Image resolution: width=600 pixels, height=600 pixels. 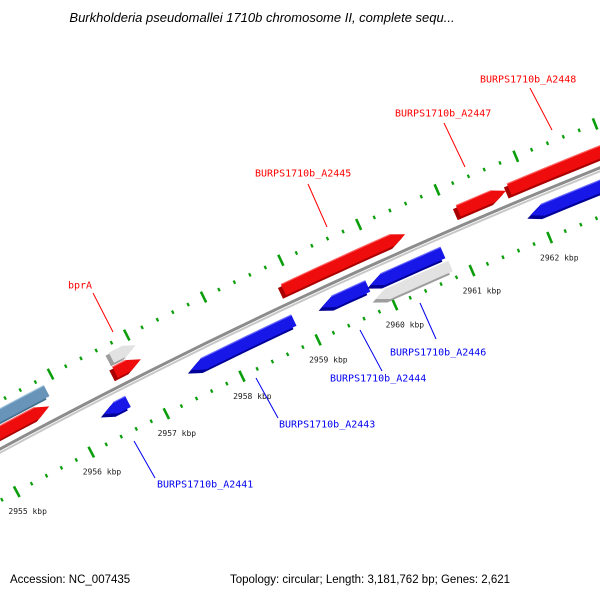 What do you see at coordinates (481, 203) in the screenshot?
I see `gene-arrow-cds-A2447` at bounding box center [481, 203].